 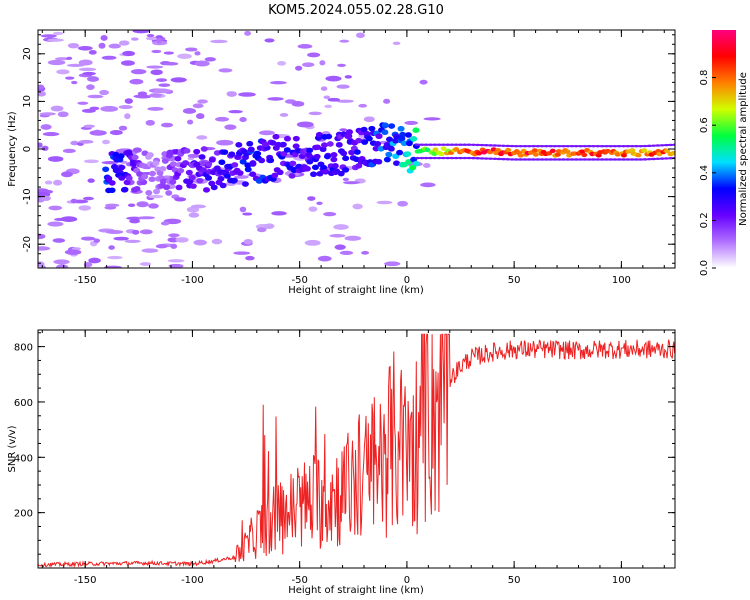 What do you see at coordinates (27, 101) in the screenshot?
I see `y-tick-label: 10` at bounding box center [27, 101].